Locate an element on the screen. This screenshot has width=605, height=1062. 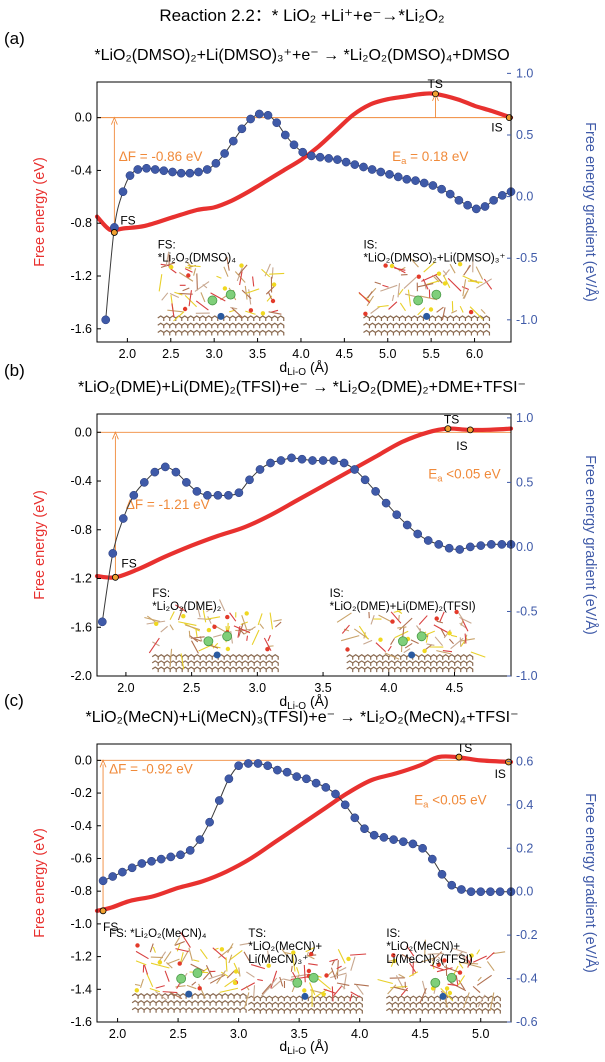
y-left-tick-label: -1.6 is located at coordinates (81, 627).